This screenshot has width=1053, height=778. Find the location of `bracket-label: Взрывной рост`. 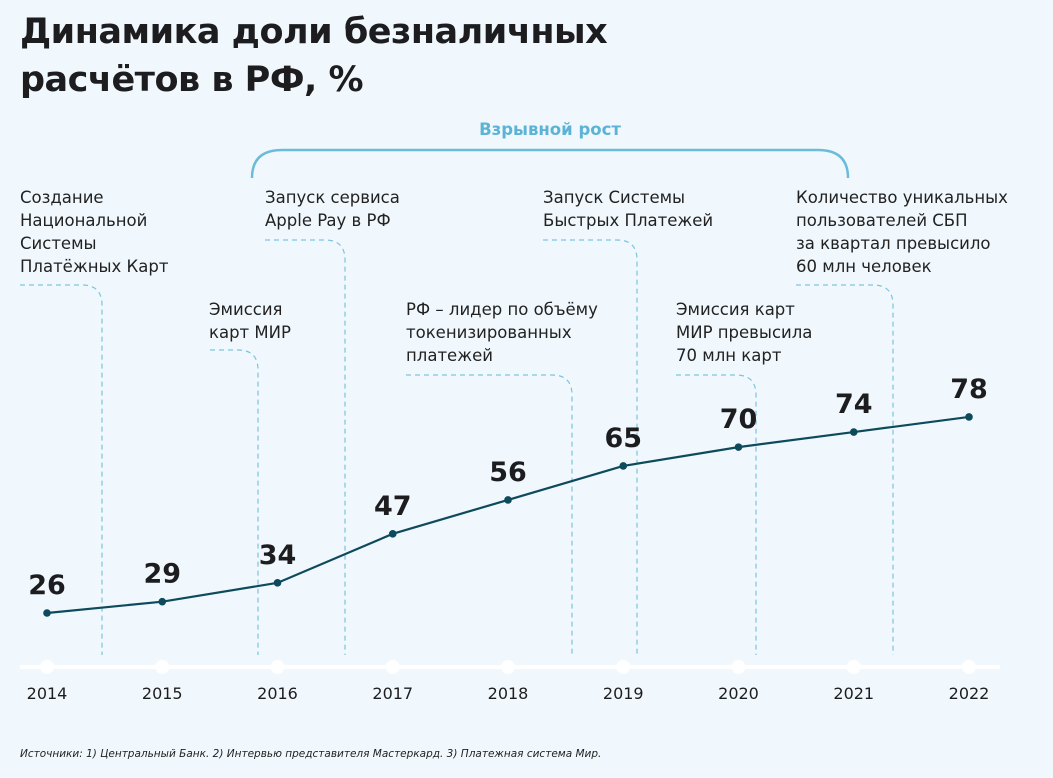

bracket-label: Взрывной рост is located at coordinates (550, 129).